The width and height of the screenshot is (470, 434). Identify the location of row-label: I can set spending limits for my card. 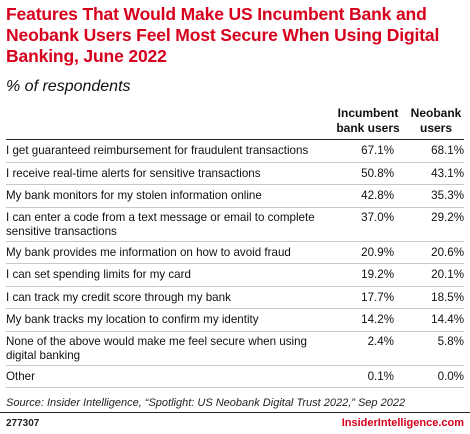
(98, 274).